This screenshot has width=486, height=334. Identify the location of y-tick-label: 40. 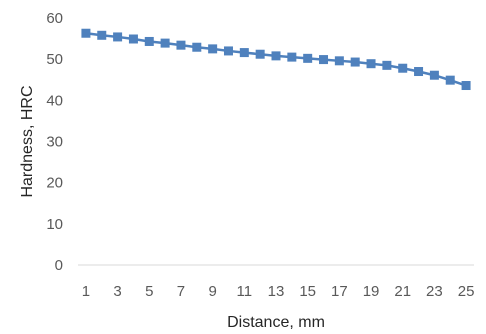
(54, 100).